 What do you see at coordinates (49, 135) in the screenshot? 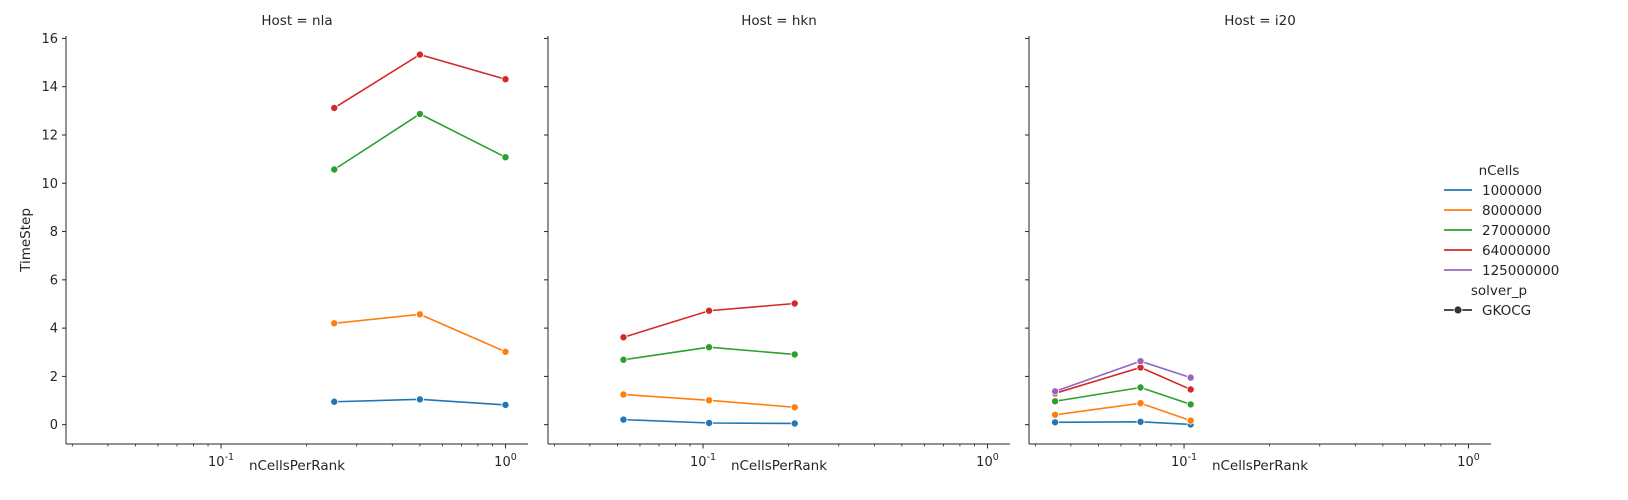
I see `y-tick-label: 12` at bounding box center [49, 135].